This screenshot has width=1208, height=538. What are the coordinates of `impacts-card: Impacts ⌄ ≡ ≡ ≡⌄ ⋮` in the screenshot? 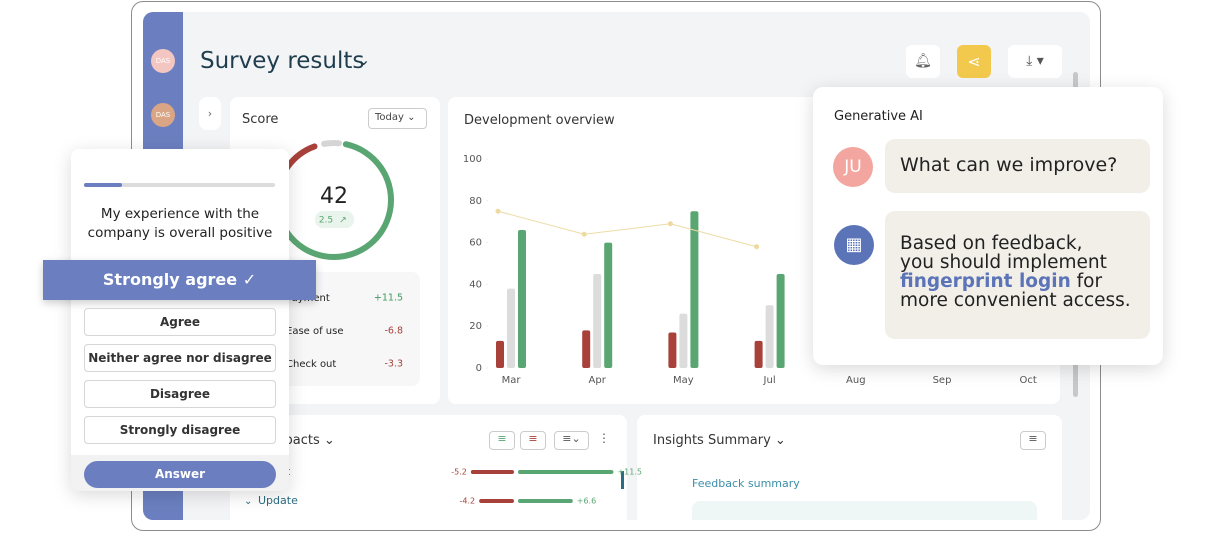 It's located at (428, 467).